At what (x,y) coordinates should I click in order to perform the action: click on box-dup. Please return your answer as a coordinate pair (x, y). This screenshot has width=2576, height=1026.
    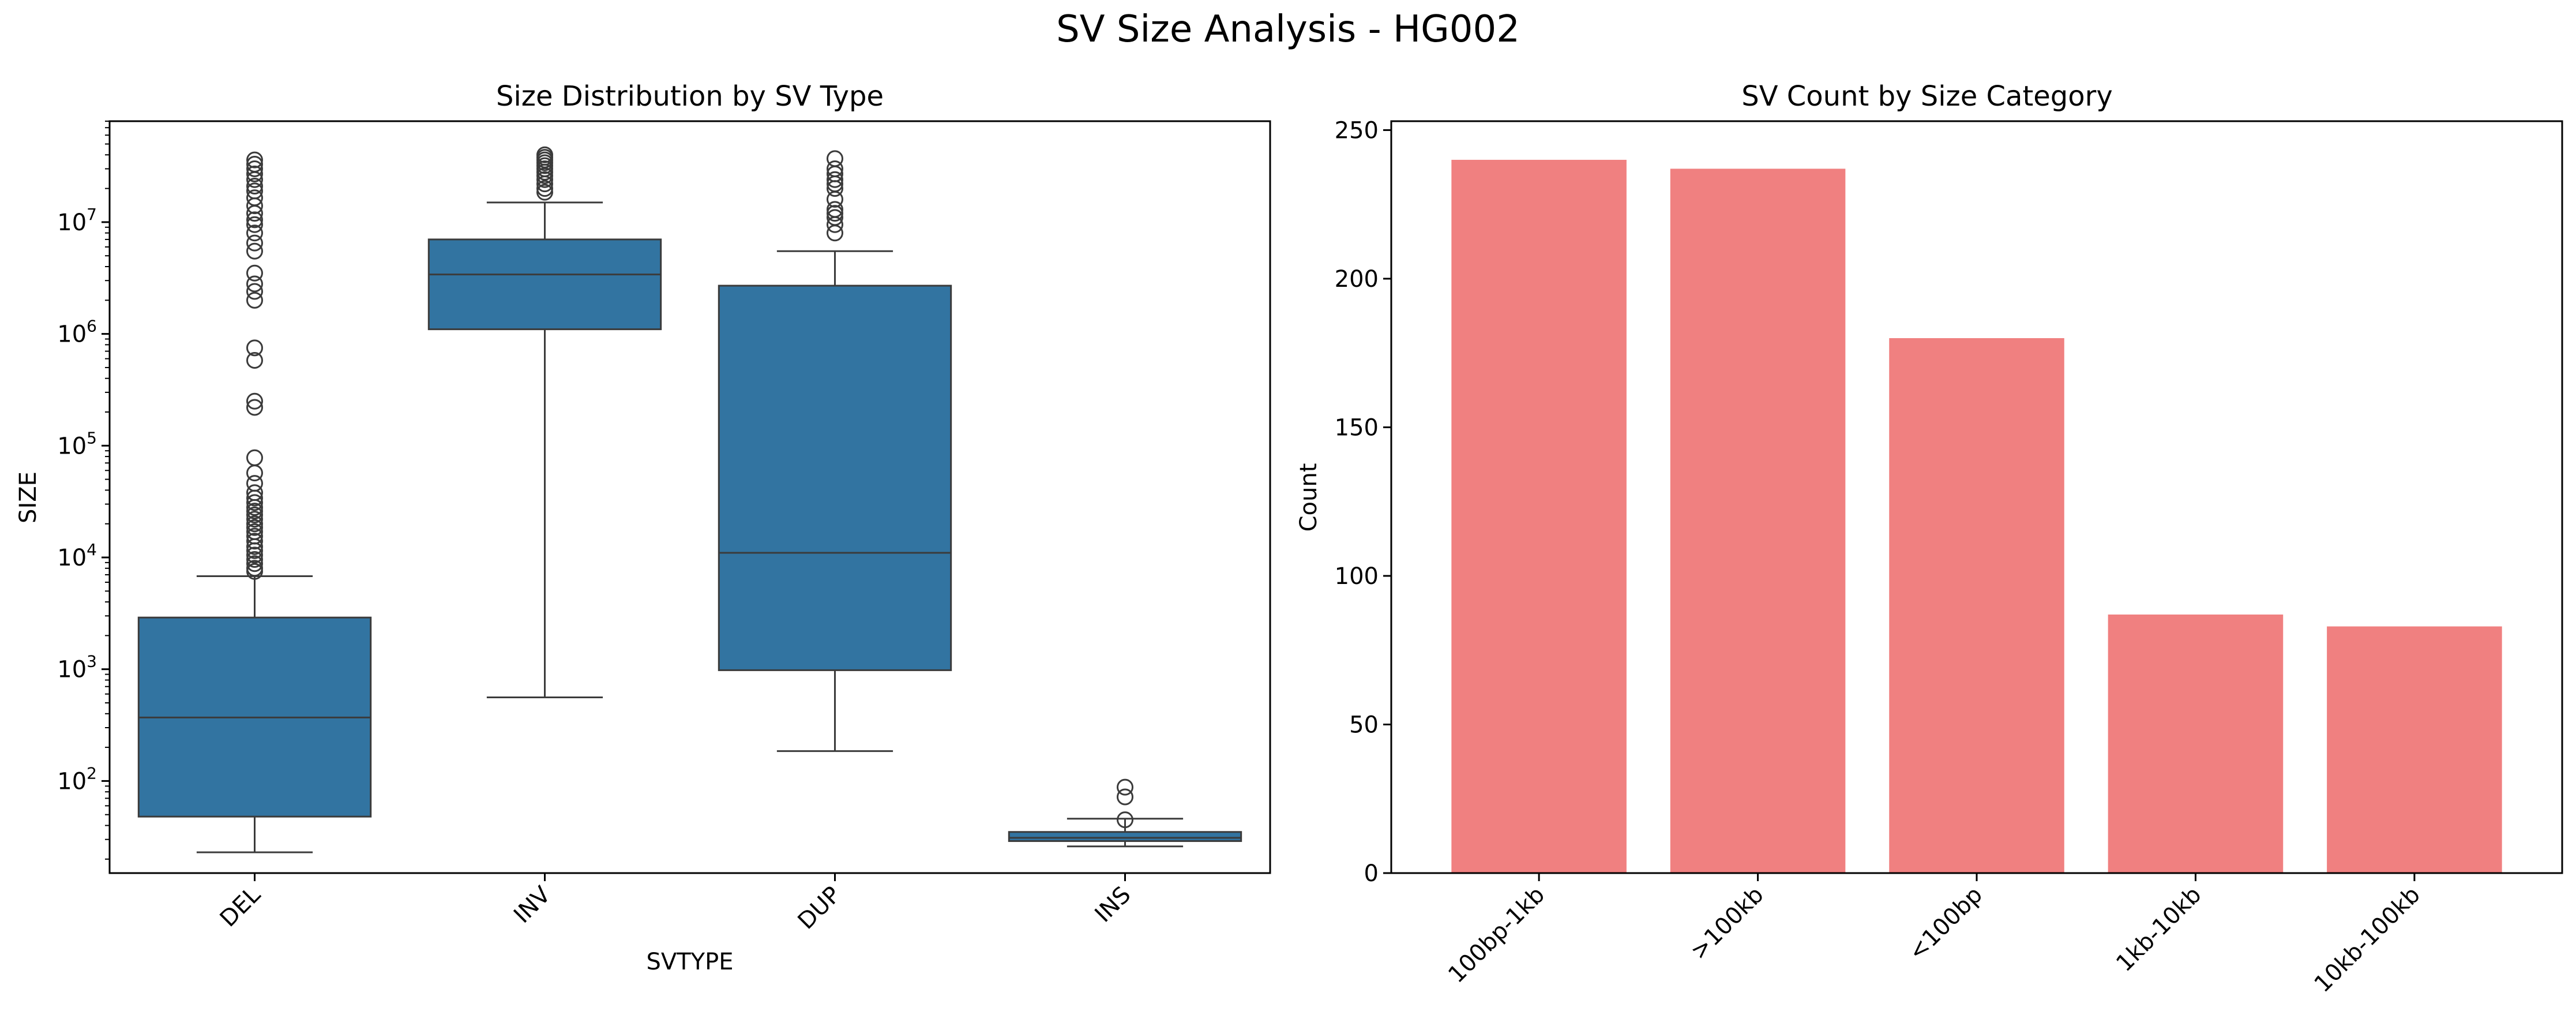
    Looking at the image, I should click on (835, 451).